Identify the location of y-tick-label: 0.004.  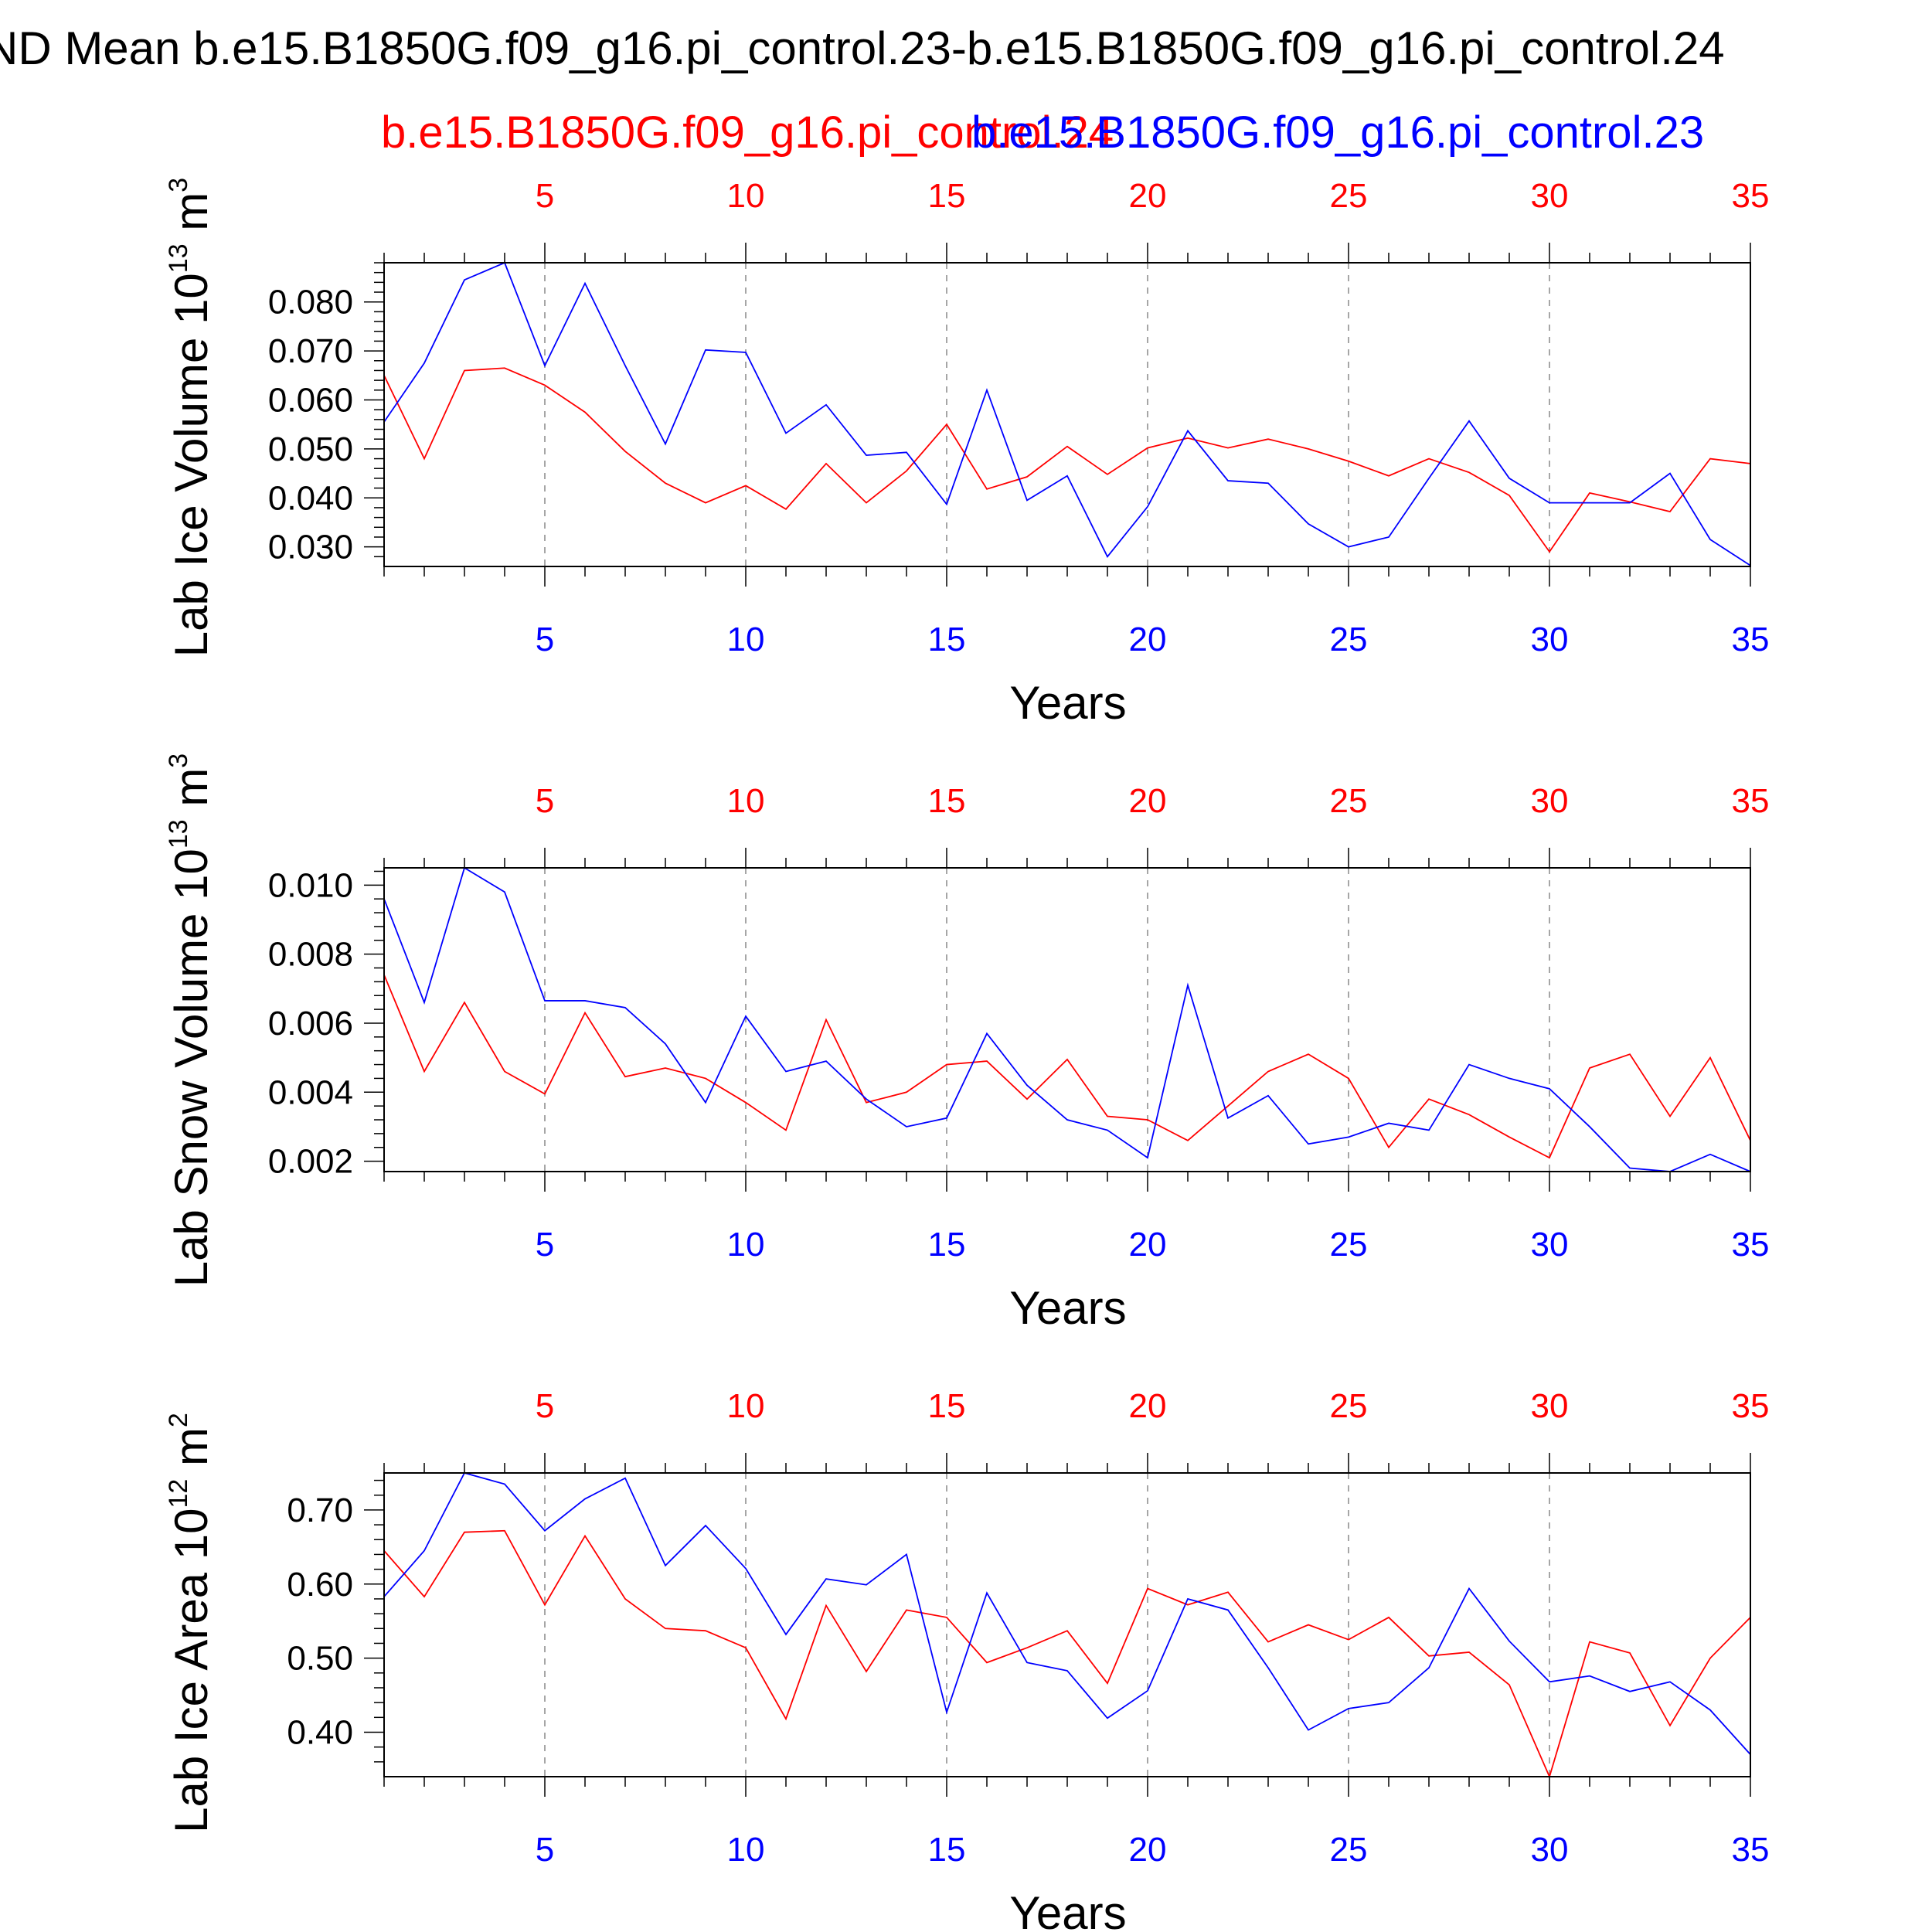
(310, 1092).